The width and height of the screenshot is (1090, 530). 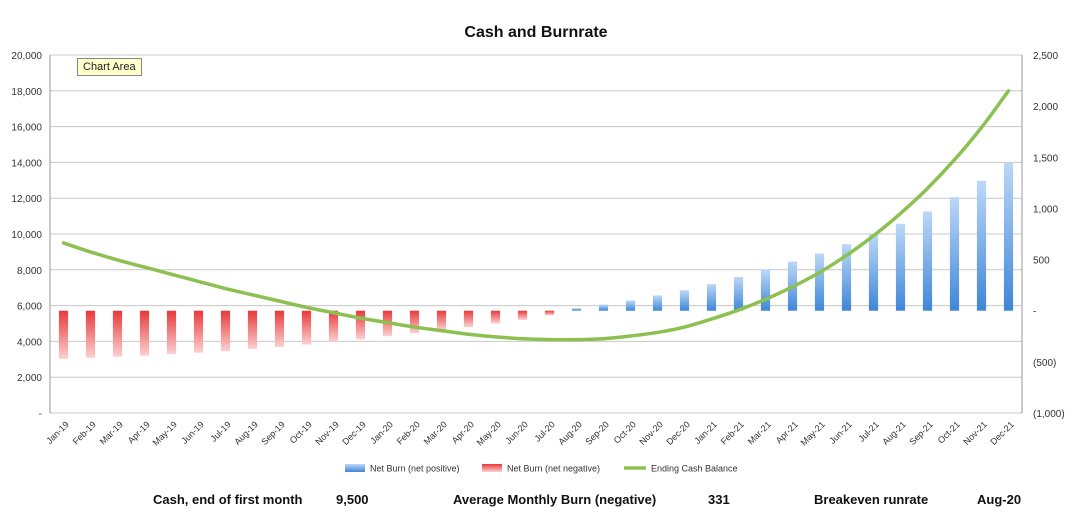 I want to click on y-left-tick-label: -, so click(x=40, y=414).